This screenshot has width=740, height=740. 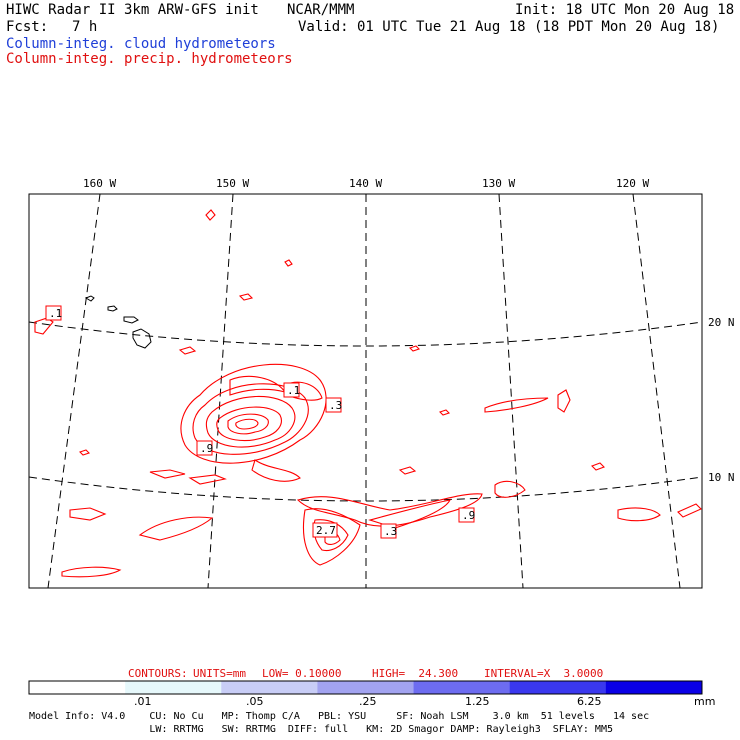 What do you see at coordinates (365, 334) in the screenshot?
I see `parallel-20n` at bounding box center [365, 334].